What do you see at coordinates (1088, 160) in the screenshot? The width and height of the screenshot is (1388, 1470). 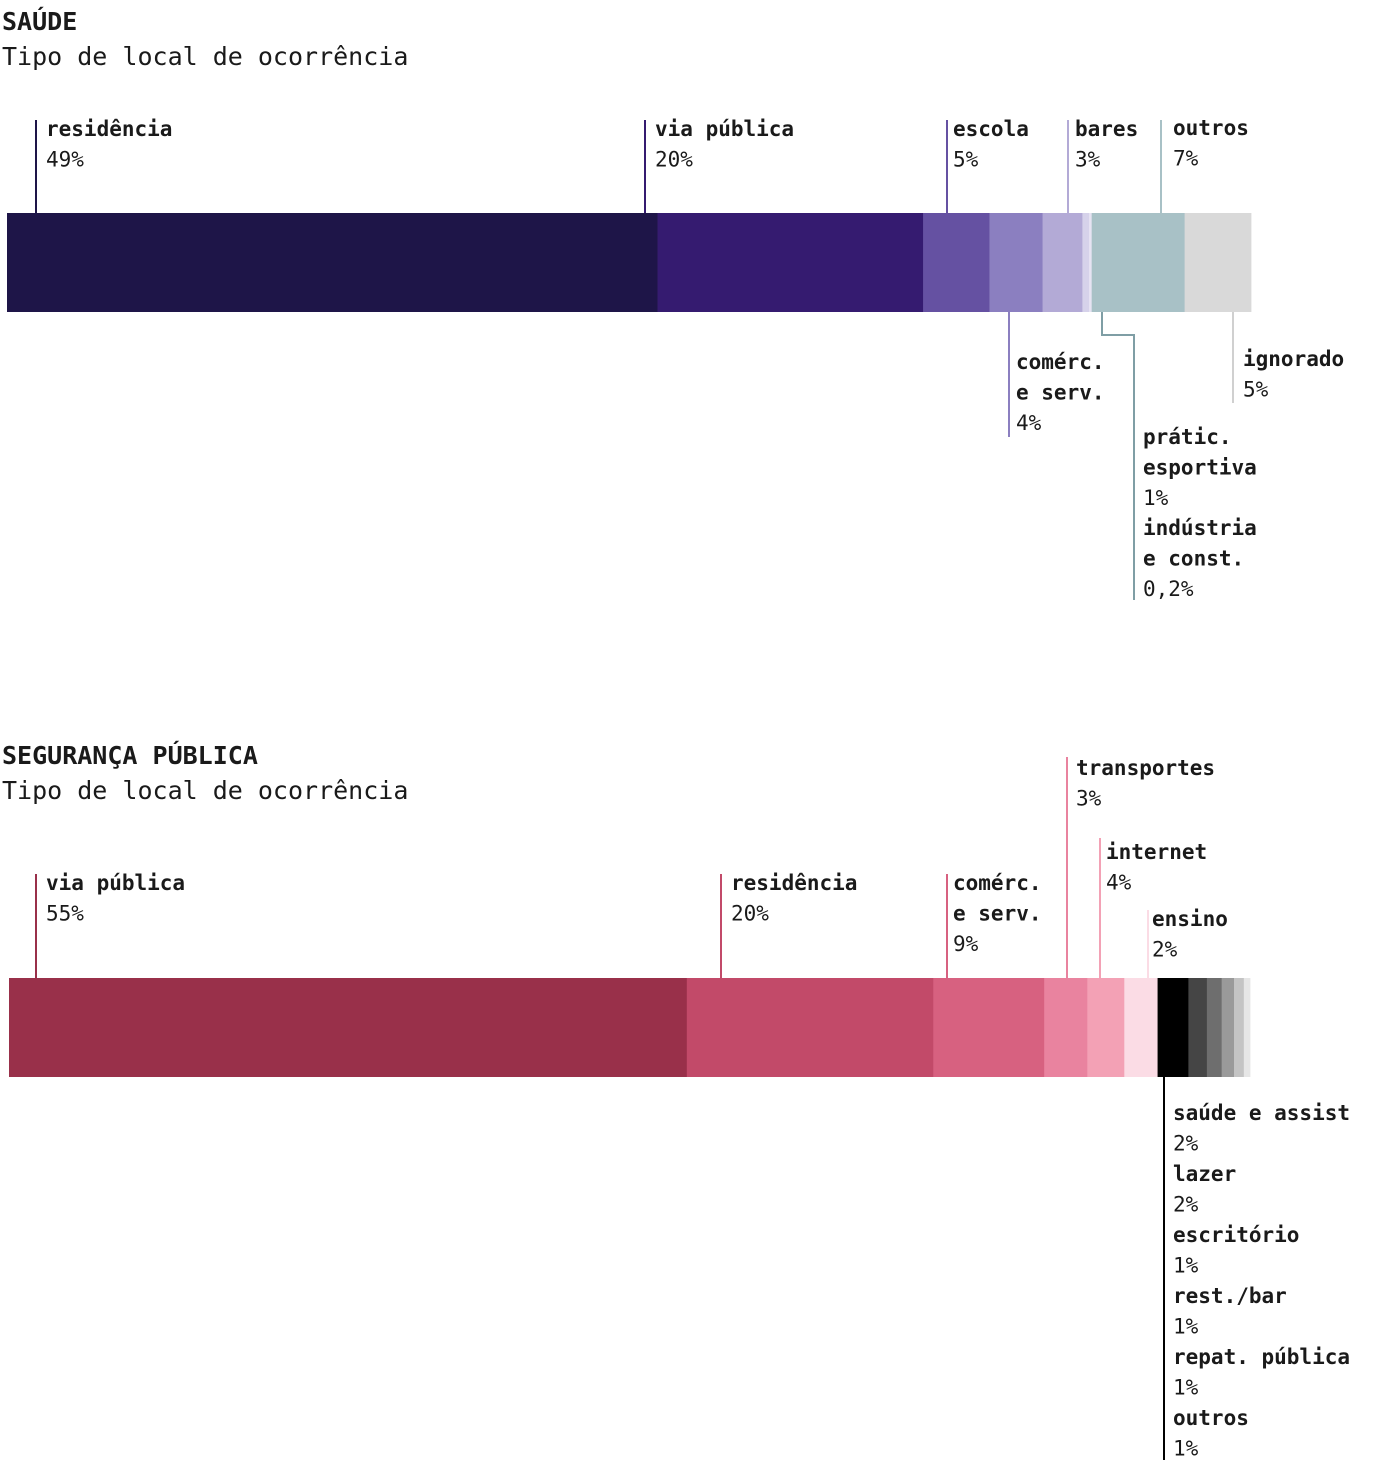 I see `saude-value-bares: 3%` at bounding box center [1088, 160].